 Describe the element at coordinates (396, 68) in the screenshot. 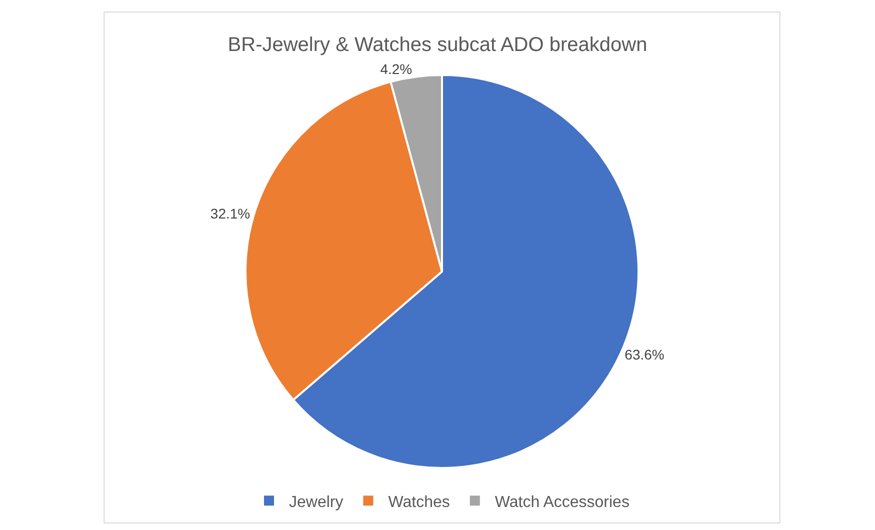

I see `data-label: 4.2%` at that location.